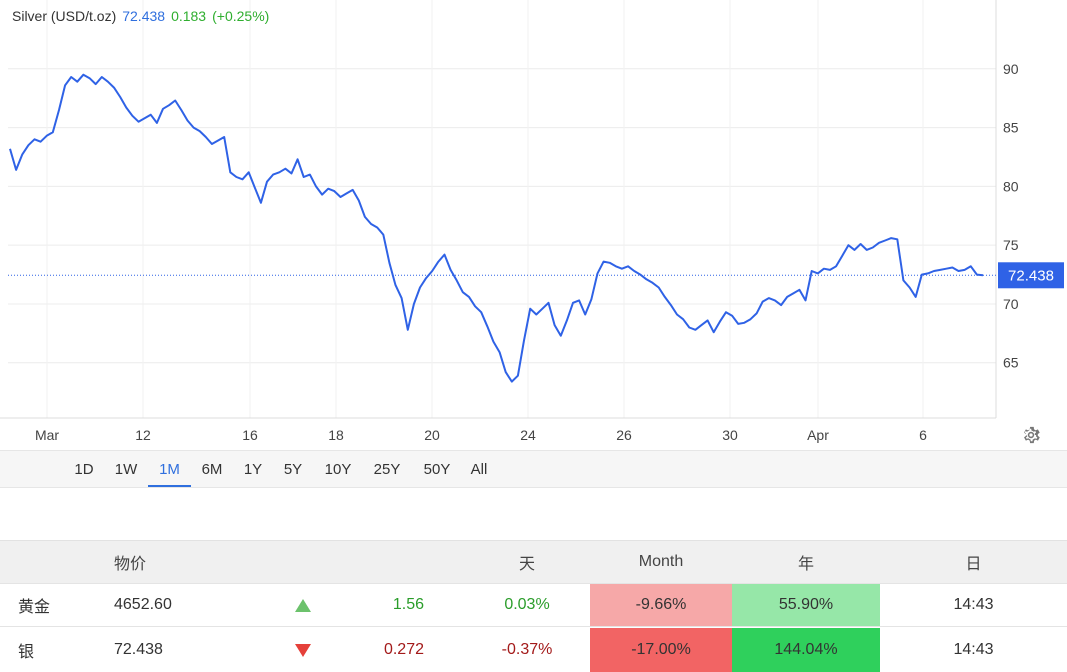 The height and width of the screenshot is (672, 1067). I want to click on x-tick-label: Apr, so click(818, 435).